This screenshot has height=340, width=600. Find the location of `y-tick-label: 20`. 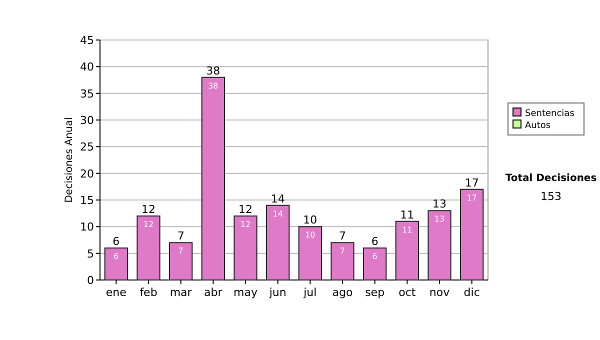

y-tick-label: 20 is located at coordinates (87, 173).